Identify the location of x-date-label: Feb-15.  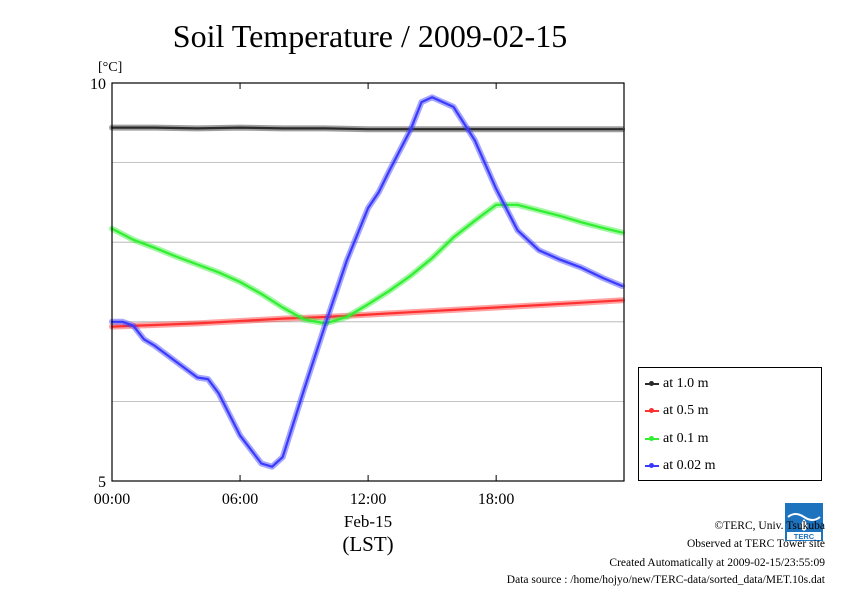
(368, 521).